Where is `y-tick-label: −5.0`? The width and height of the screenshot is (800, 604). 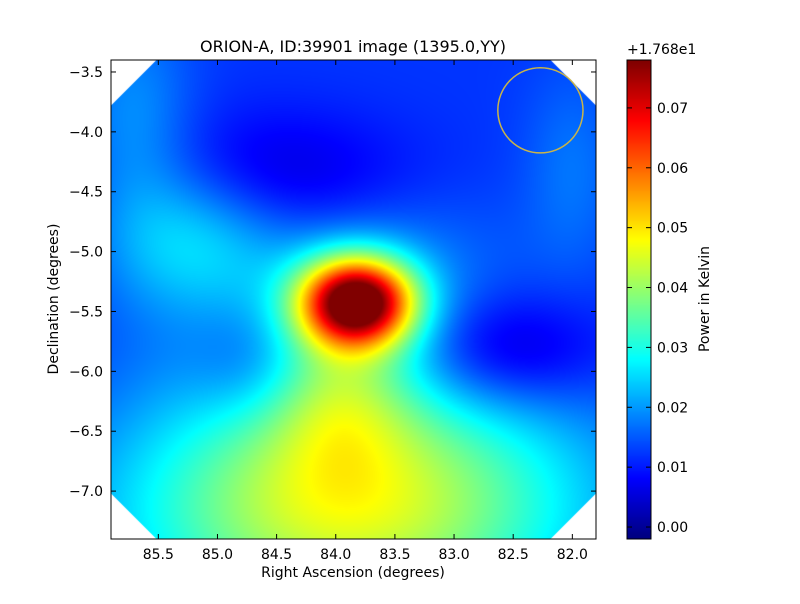
y-tick-label: −5.0 is located at coordinates (86, 253).